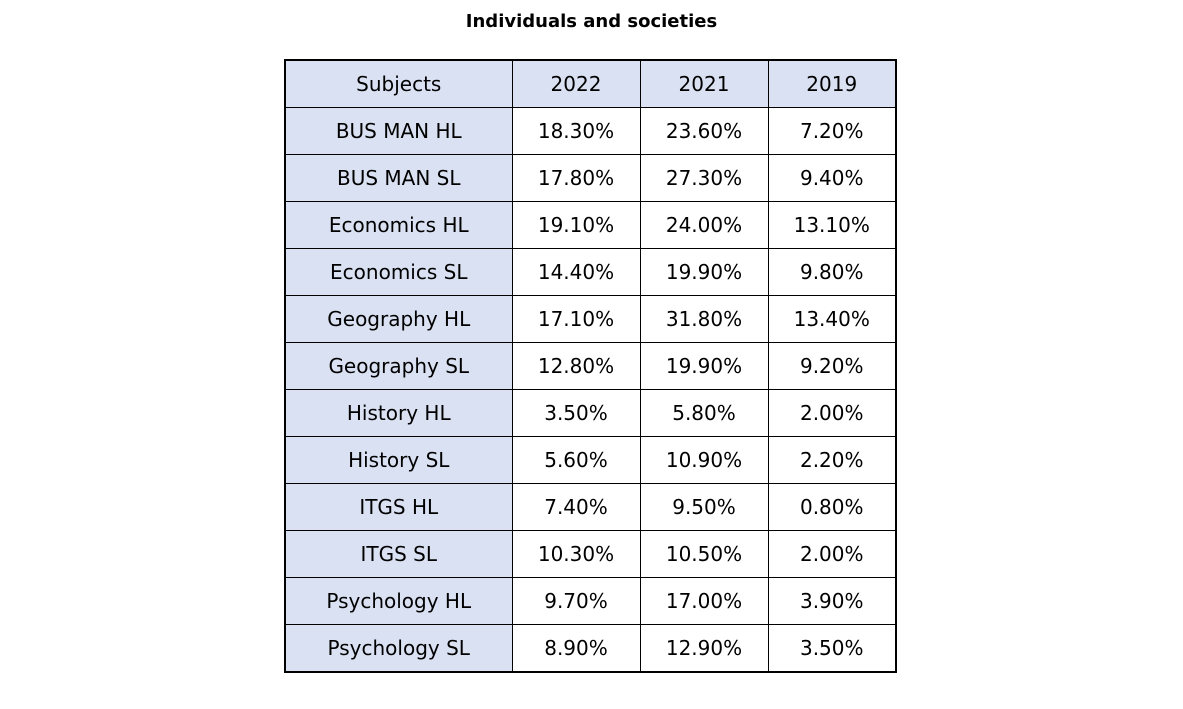  I want to click on value-cell: 8.90%, so click(576, 648).